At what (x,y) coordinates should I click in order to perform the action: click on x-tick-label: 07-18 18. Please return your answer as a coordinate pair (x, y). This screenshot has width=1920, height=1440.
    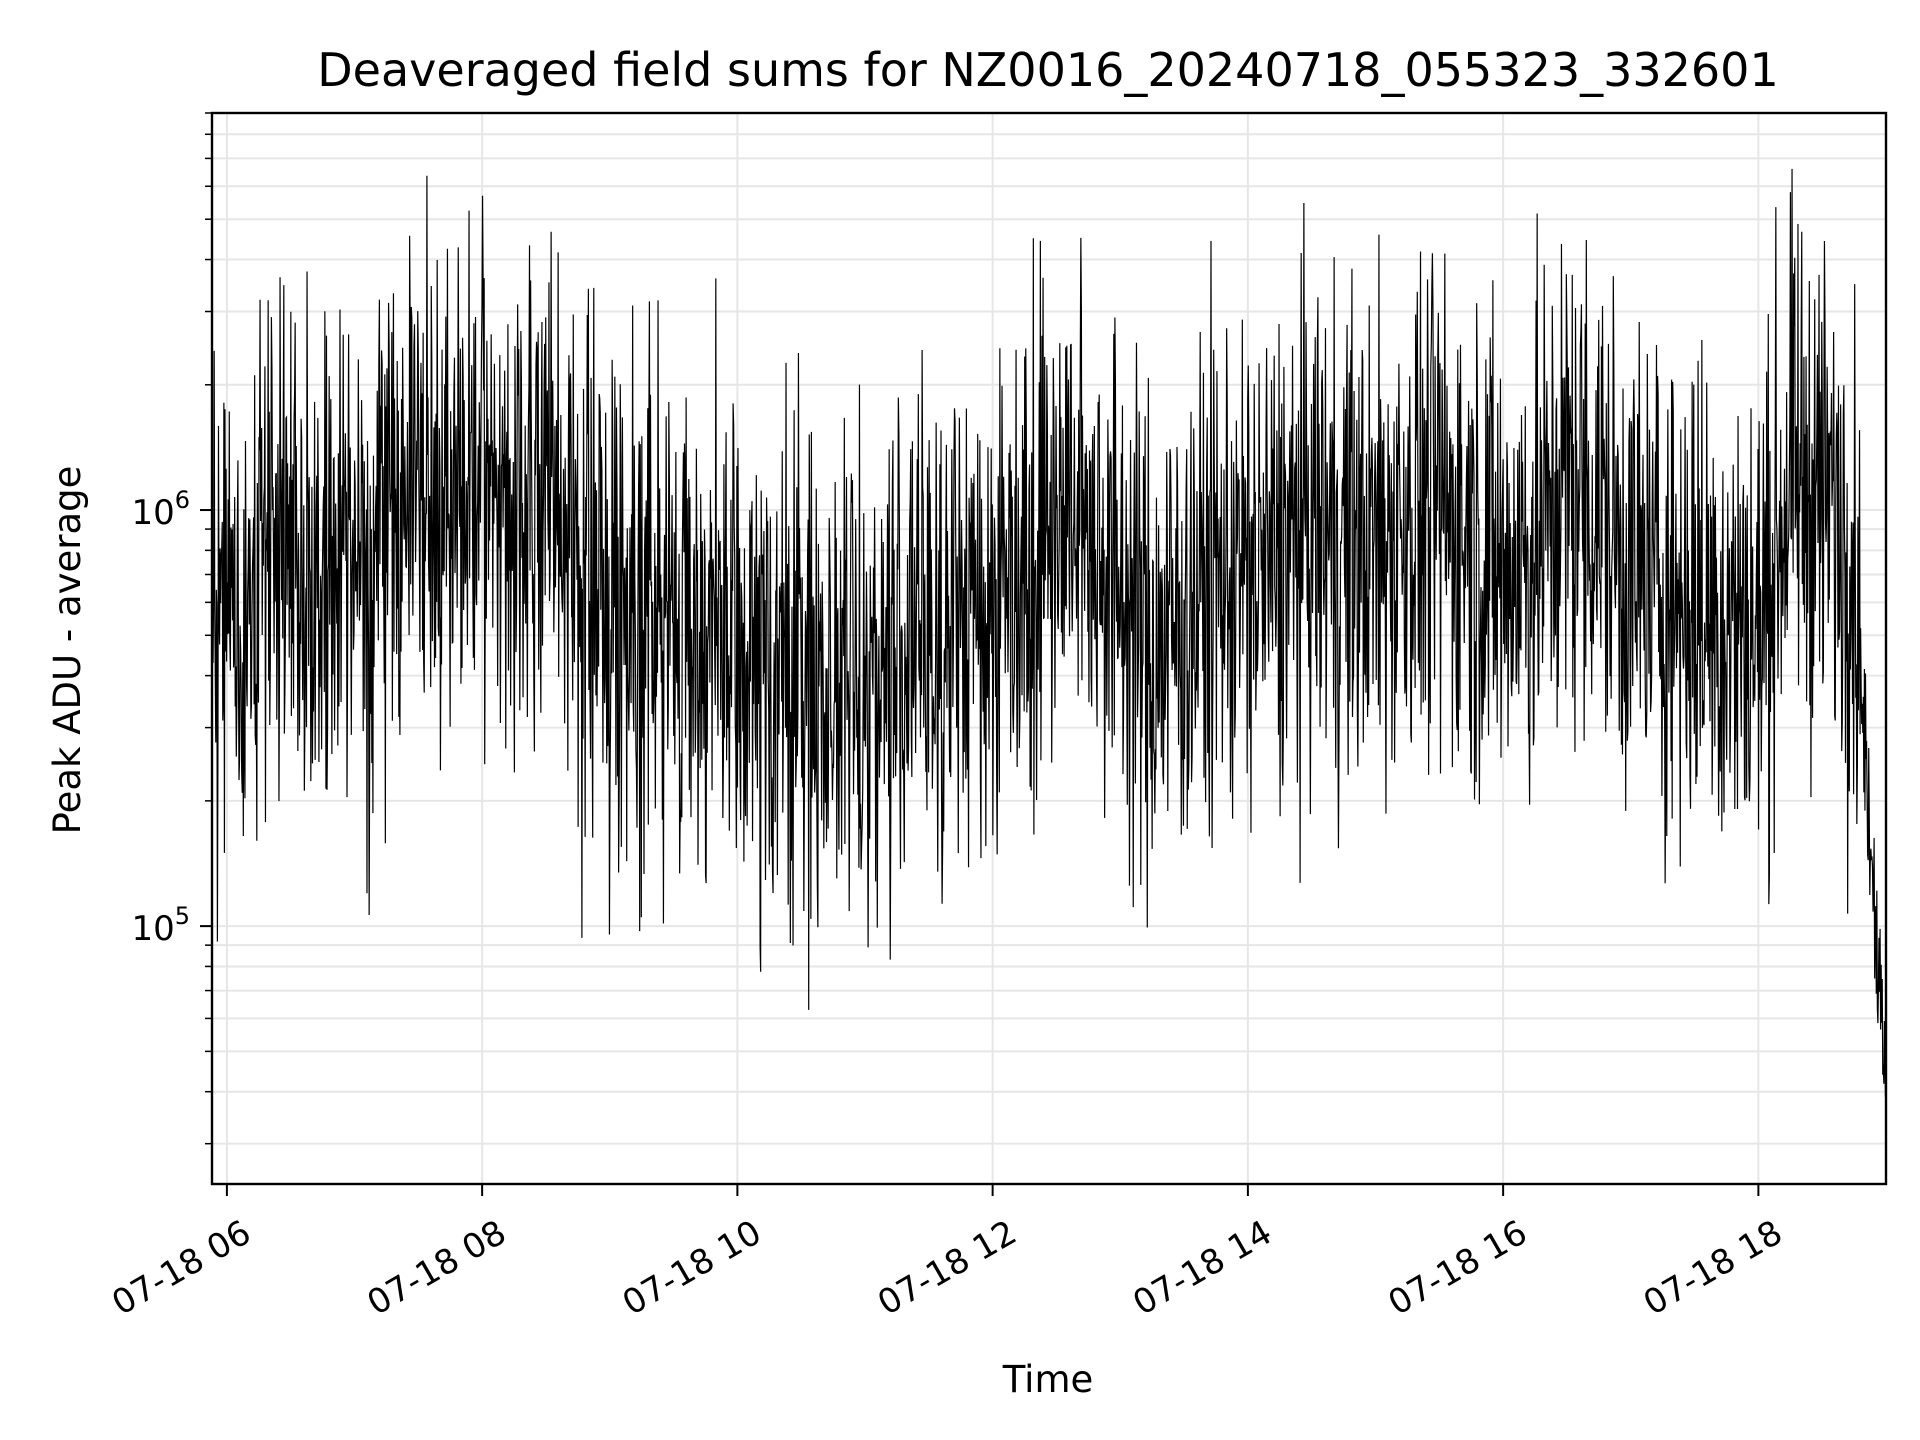
    Looking at the image, I should click on (1713, 1268).